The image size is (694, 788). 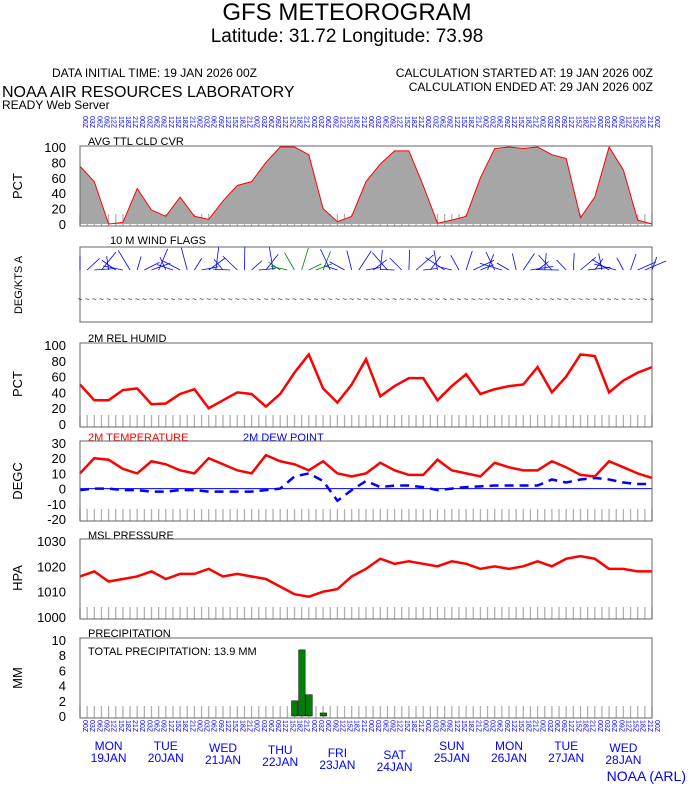 What do you see at coordinates (451, 746) in the screenshot?
I see `day-of-week: SUN` at bounding box center [451, 746].